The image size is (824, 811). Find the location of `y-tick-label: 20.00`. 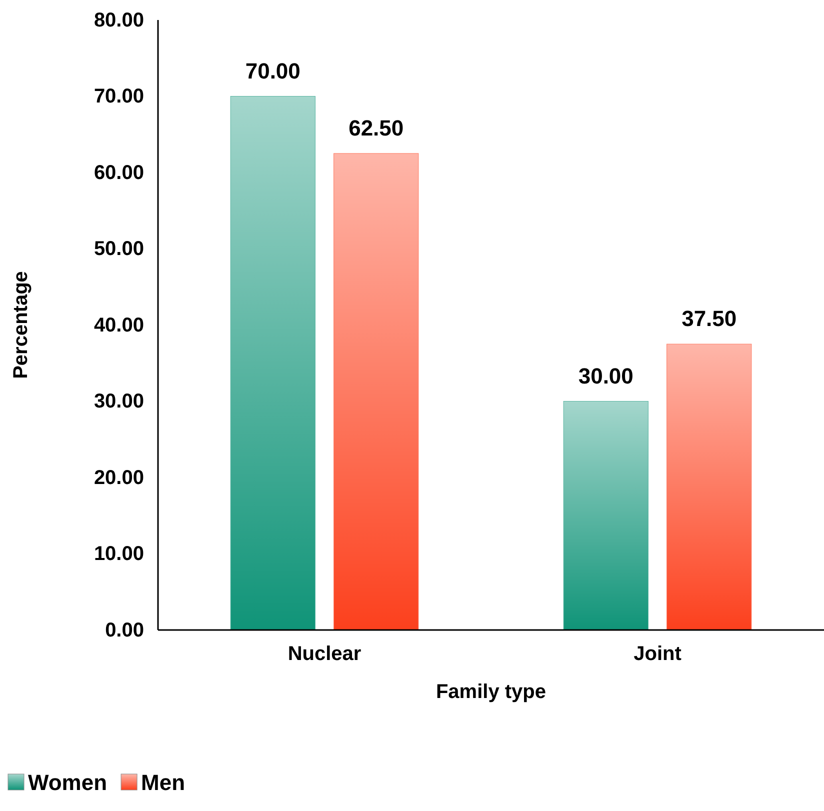

y-tick-label: 20.00 is located at coordinates (119, 477).